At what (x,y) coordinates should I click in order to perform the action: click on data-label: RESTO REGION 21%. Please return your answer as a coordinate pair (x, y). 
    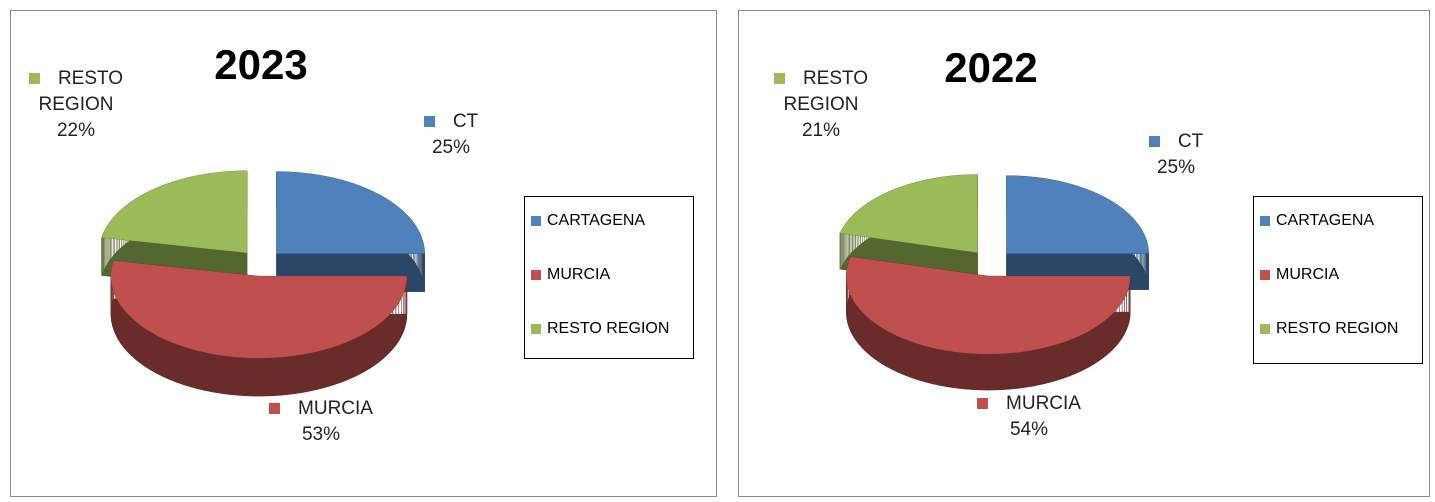
    Looking at the image, I should click on (821, 105).